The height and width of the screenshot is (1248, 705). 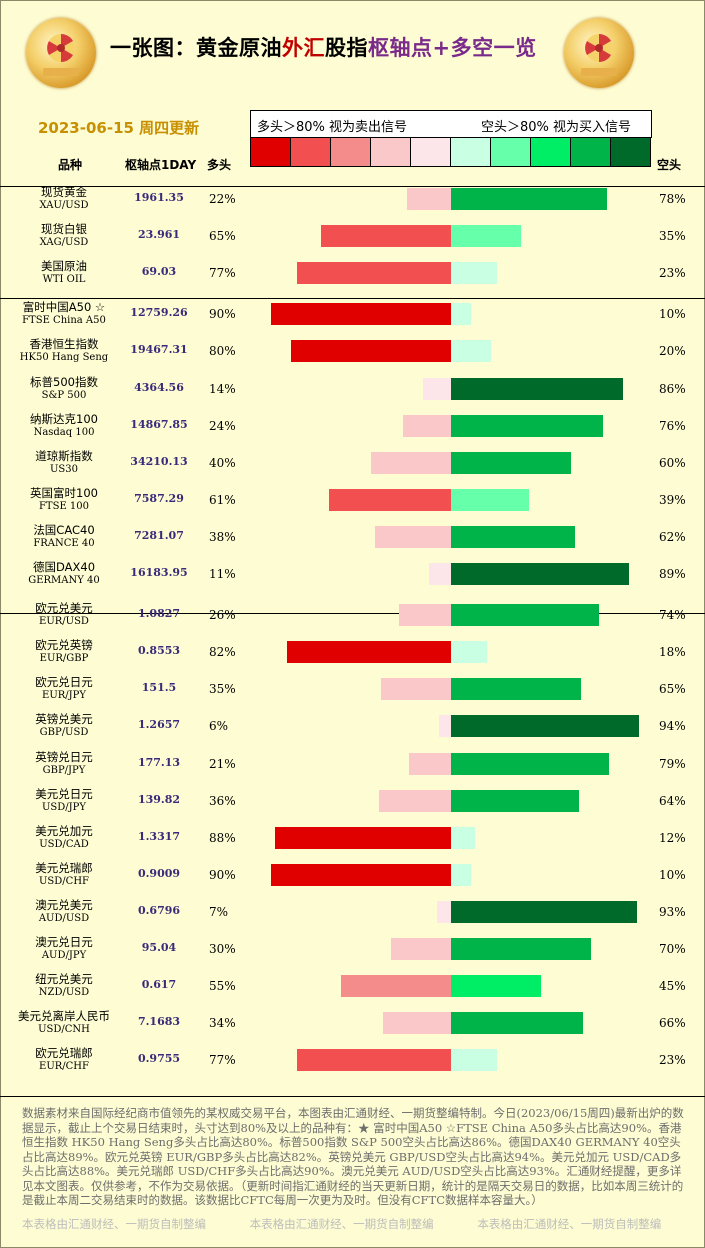 I want to click on instrument-label: 纽元兑美元, so click(x=64, y=979).